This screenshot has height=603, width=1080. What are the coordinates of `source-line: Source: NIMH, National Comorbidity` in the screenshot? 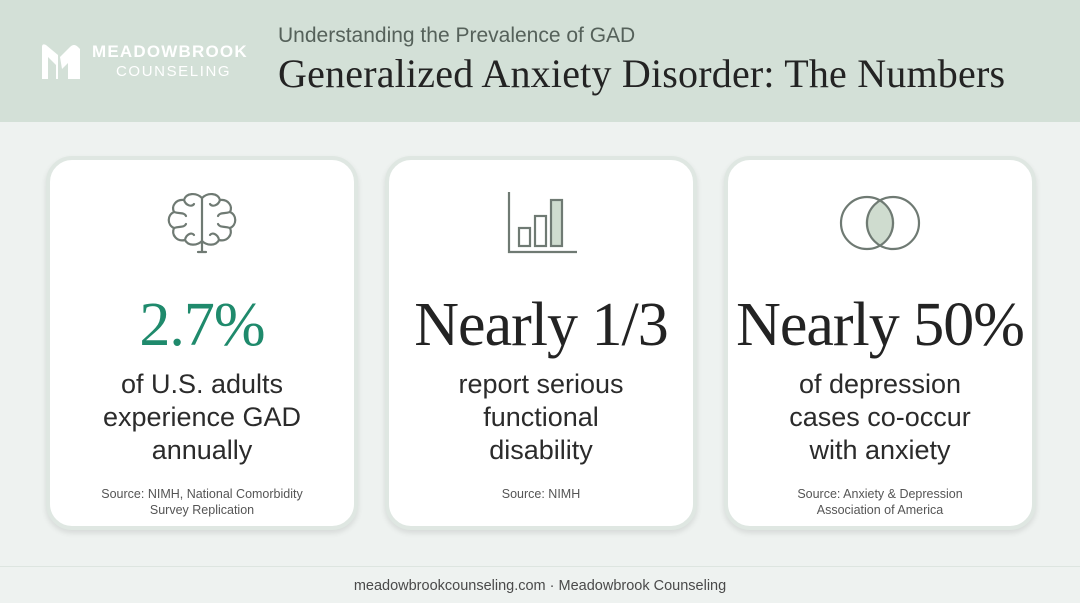 It's located at (202, 494).